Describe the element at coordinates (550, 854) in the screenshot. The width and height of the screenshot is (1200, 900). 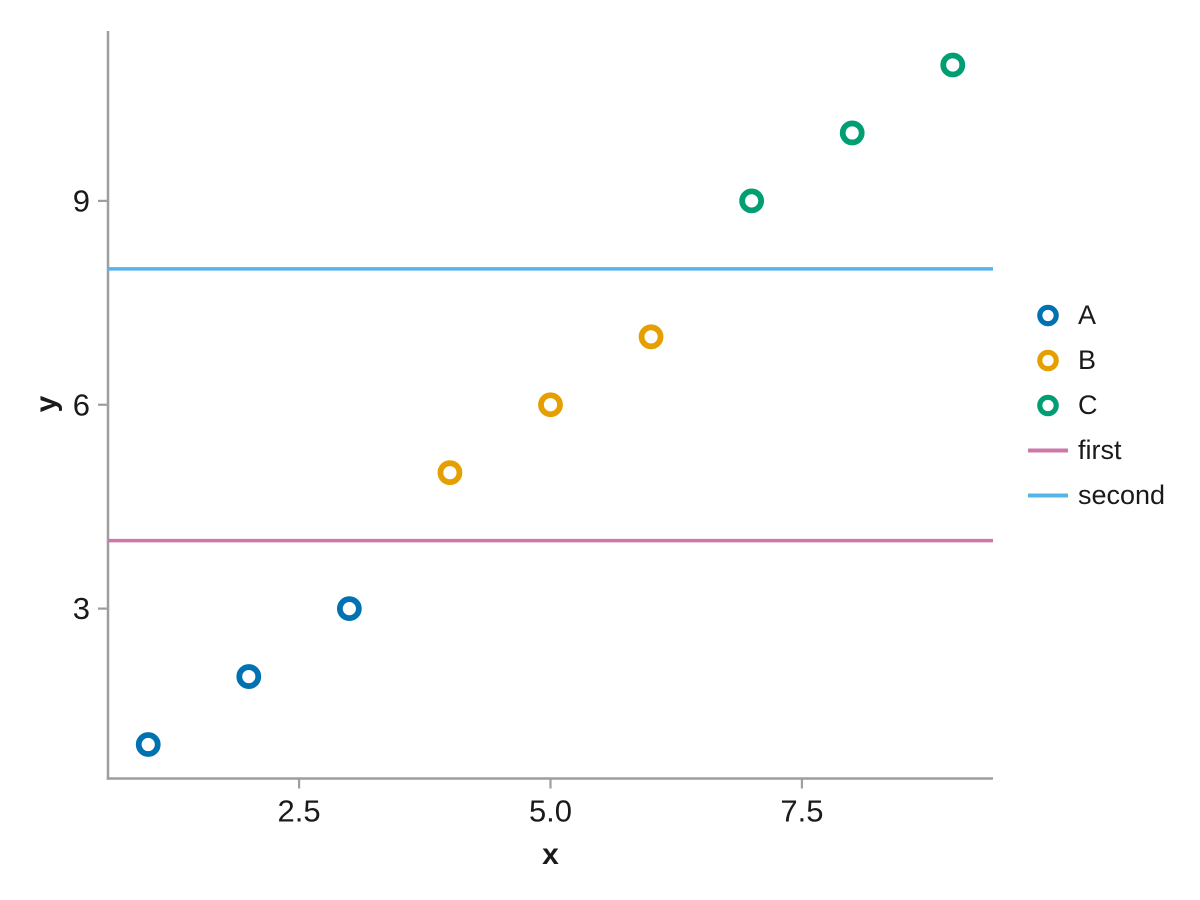
I see `x-axis-label: x` at that location.